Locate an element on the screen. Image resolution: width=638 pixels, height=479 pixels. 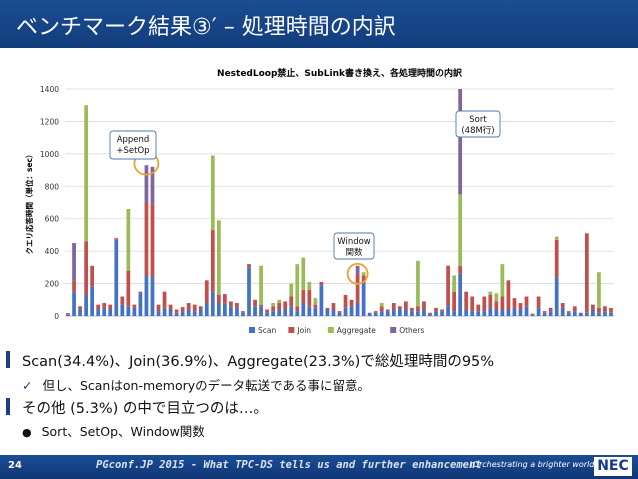
nec-logo: NEC is located at coordinates (613, 466).